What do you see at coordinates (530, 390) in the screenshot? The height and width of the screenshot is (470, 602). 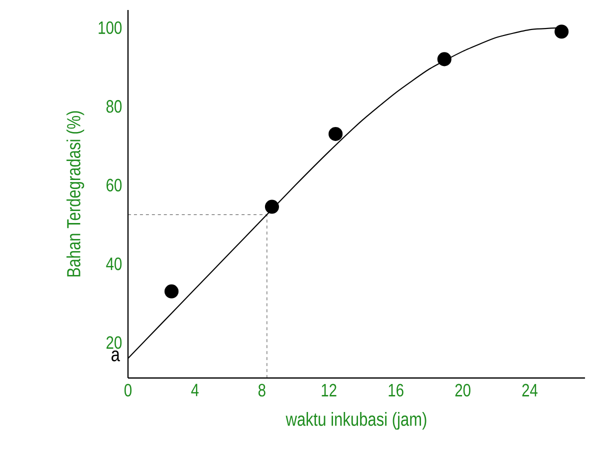 I see `x-tick-label: 24` at bounding box center [530, 390].